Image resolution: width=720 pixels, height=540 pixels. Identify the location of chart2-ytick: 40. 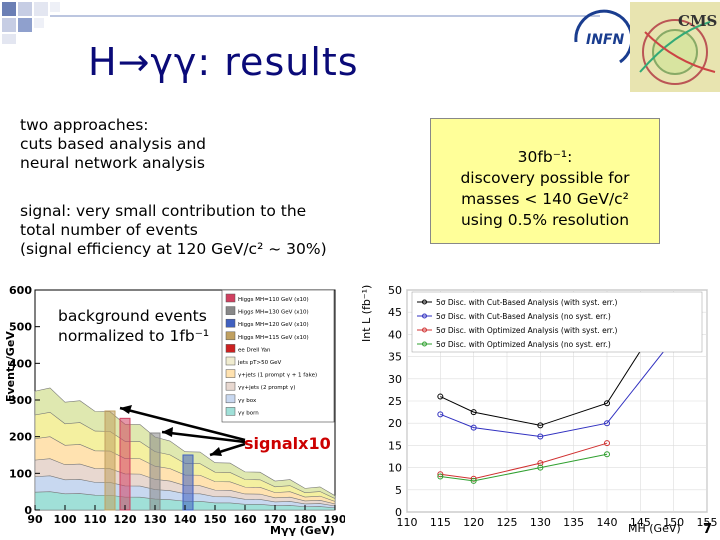
(395, 334).